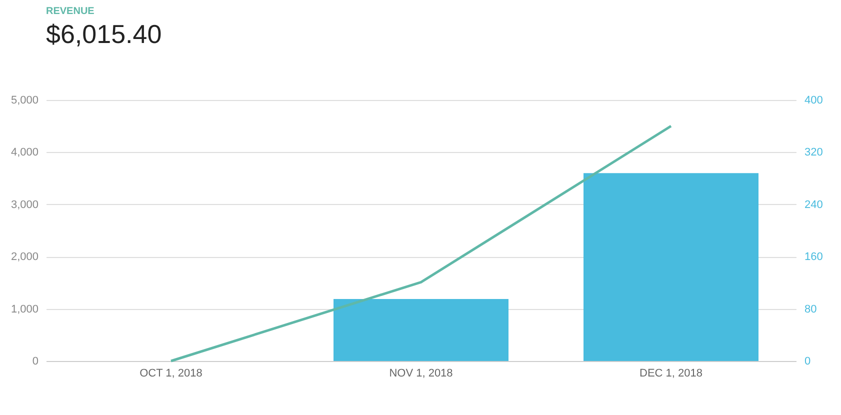  I want to click on y2-tick-label: 320, so click(813, 152).